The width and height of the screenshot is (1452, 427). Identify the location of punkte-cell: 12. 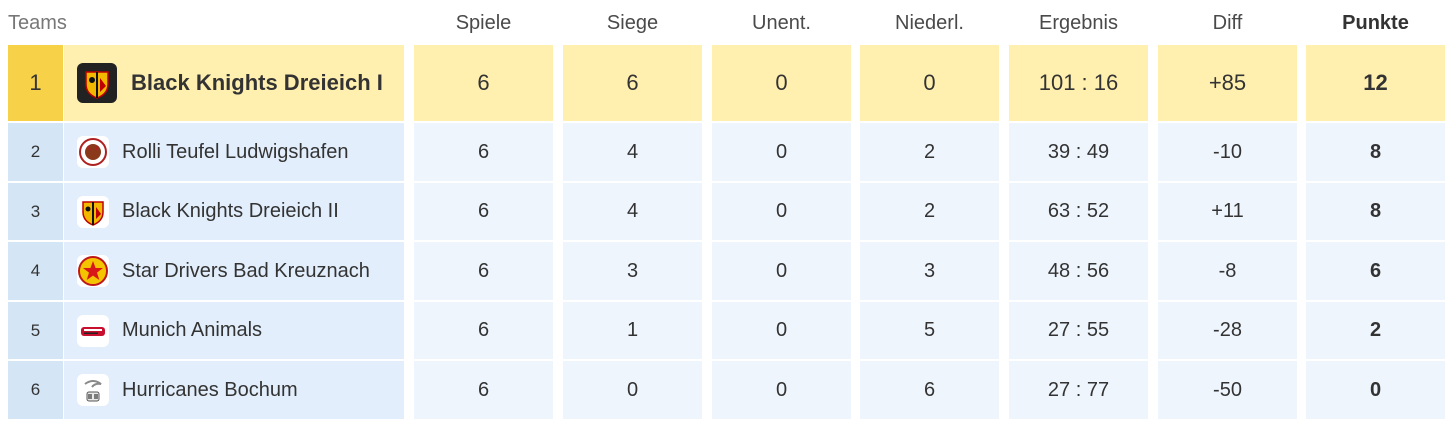
(1375, 83).